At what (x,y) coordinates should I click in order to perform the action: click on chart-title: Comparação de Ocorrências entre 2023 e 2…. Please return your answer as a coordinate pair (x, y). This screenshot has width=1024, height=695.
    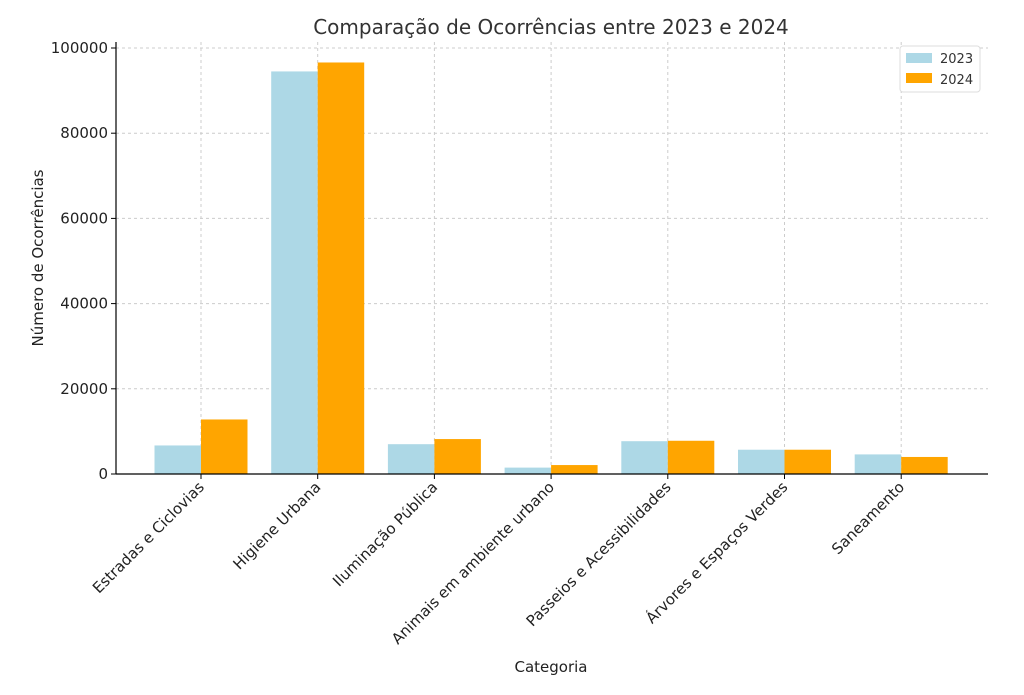
    Looking at the image, I should click on (551, 27).